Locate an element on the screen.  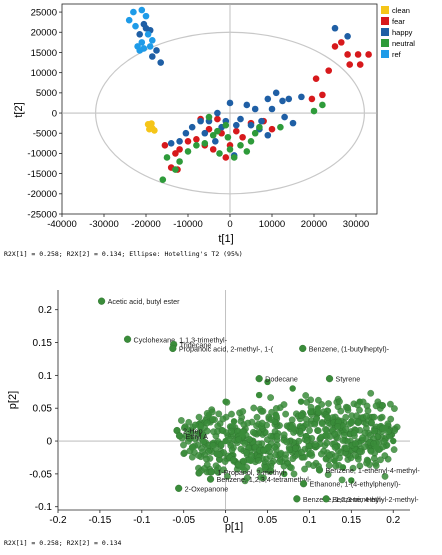
legend-swatch-neutral is located at coordinates (385, 43).